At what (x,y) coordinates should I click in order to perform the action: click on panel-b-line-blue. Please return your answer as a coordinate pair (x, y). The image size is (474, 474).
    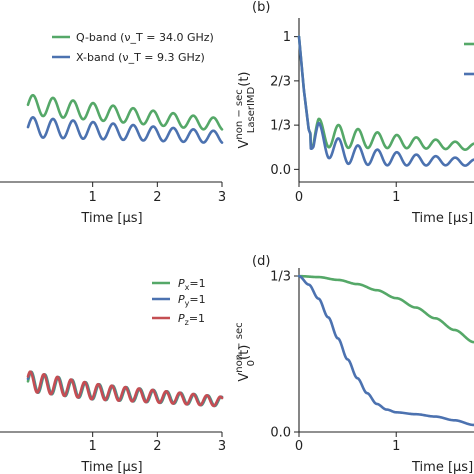
    Looking at the image, I should click on (385, 101).